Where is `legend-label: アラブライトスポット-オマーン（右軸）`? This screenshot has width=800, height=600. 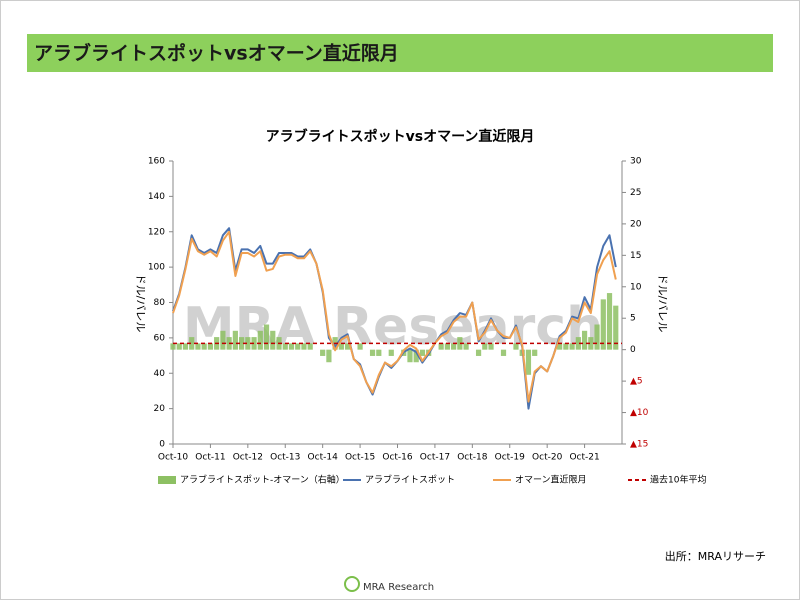 legend-label: アラブライトスポット-オマーン（右軸） is located at coordinates (262, 480).